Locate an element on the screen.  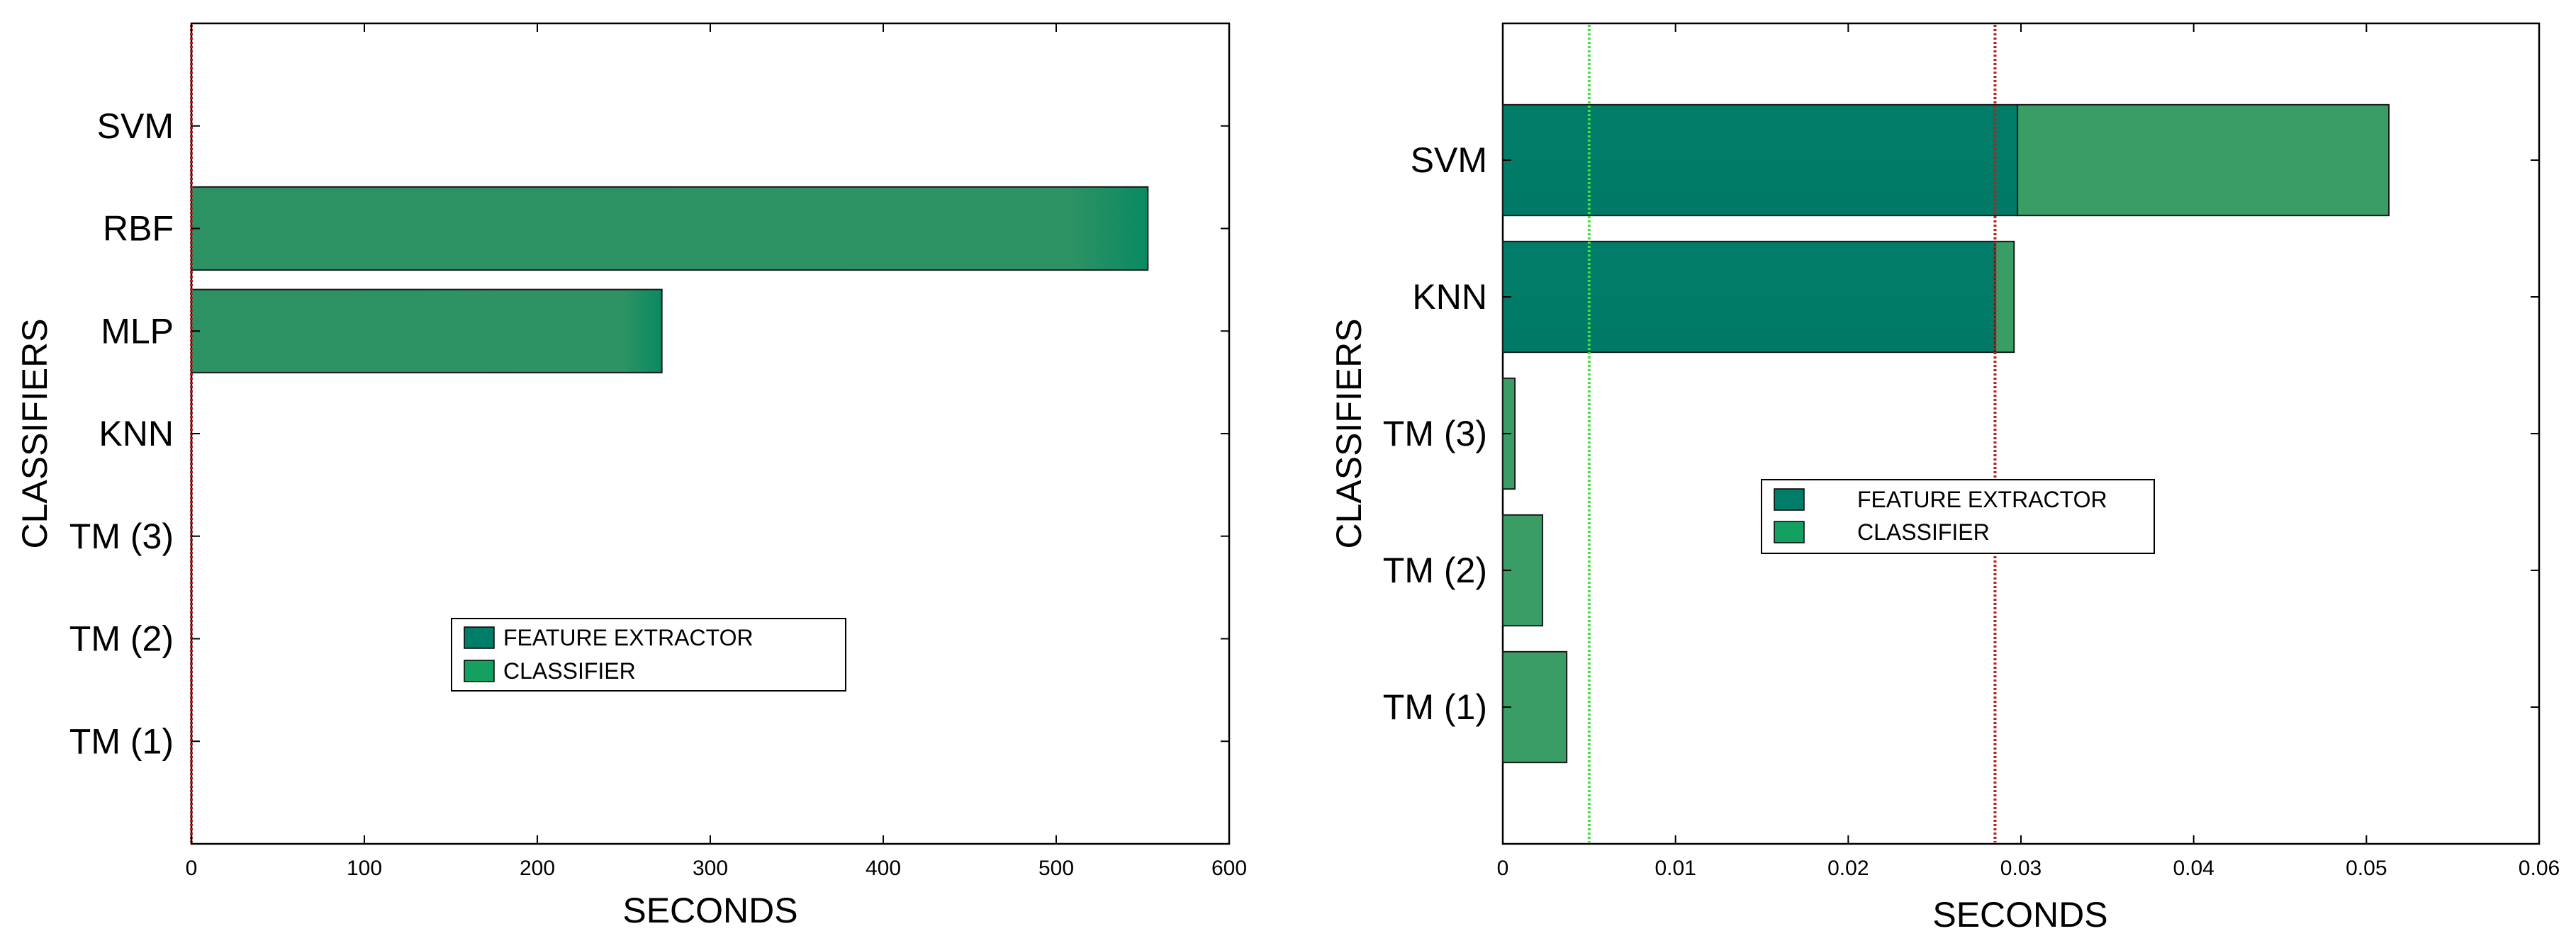
legend-swatch-classifier-right is located at coordinates (1790, 532).